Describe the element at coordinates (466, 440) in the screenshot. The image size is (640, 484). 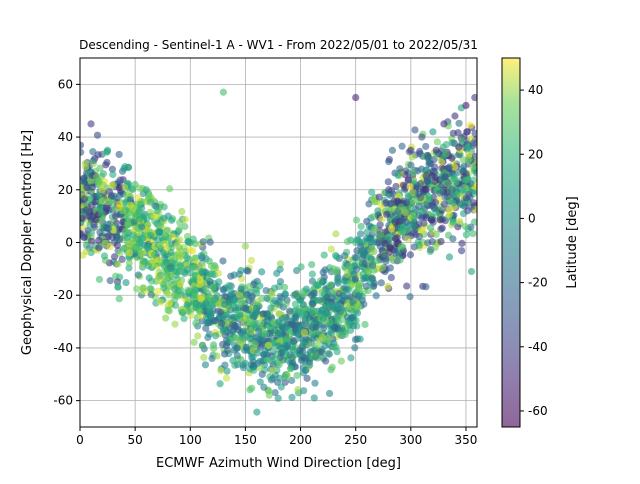
I see `x-tick-label: 350` at that location.